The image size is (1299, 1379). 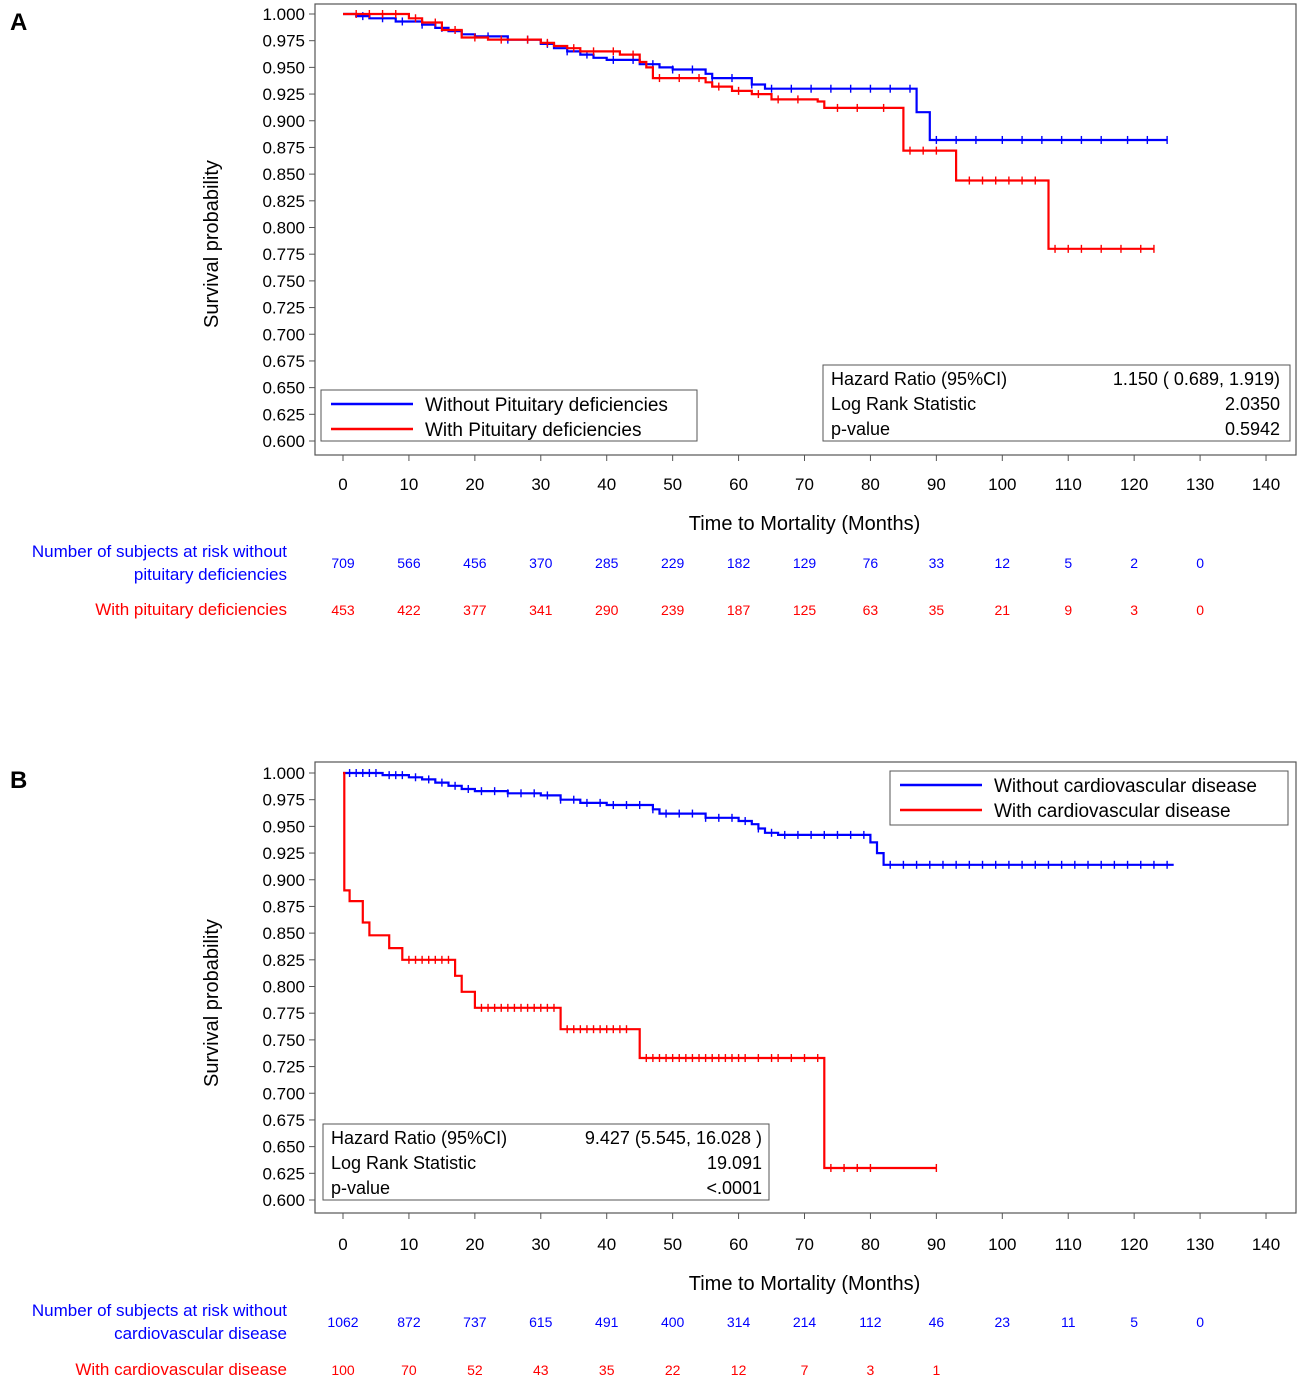 What do you see at coordinates (936, 1244) in the screenshot?
I see `x-tick-label: 90` at bounding box center [936, 1244].